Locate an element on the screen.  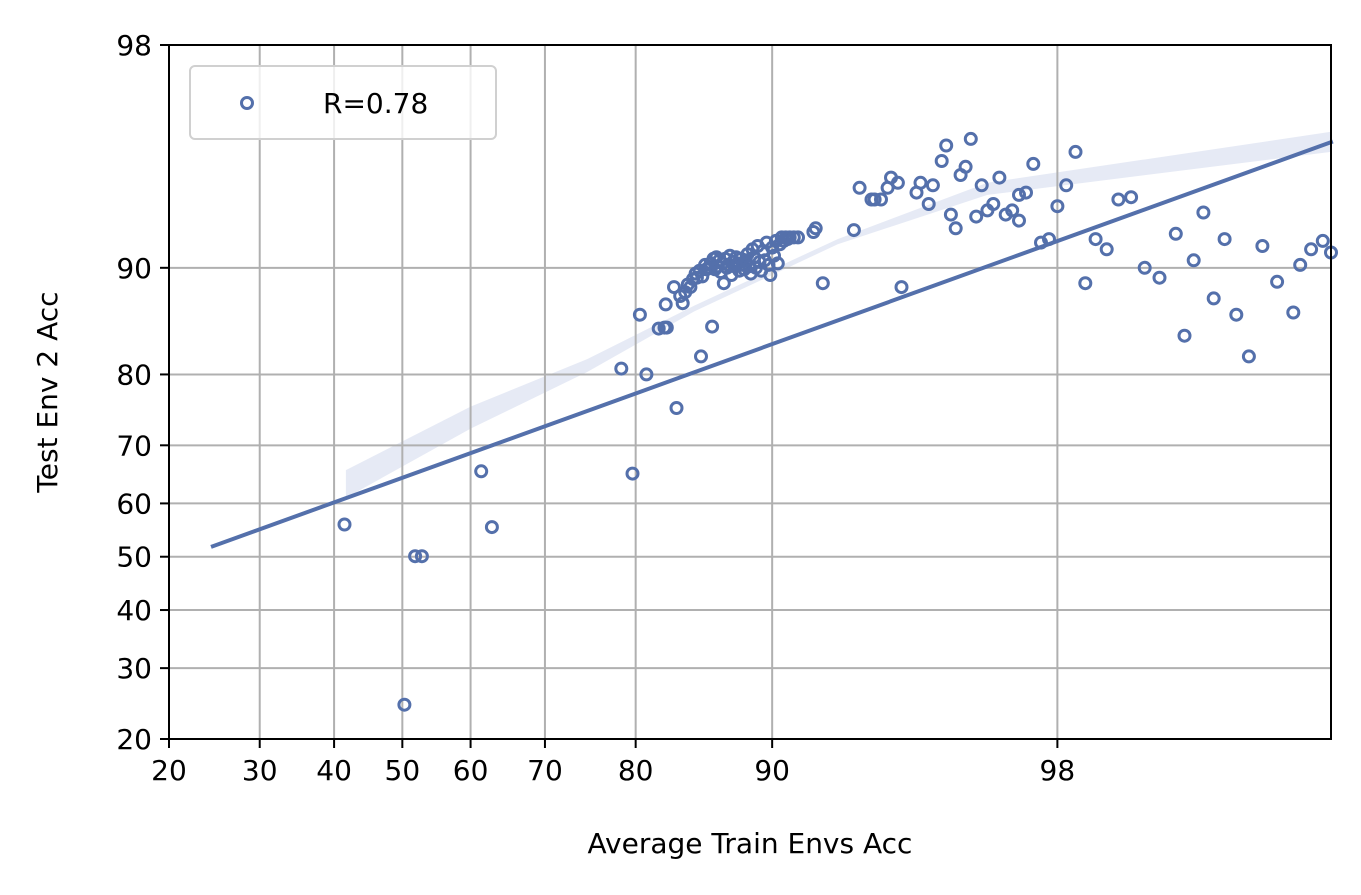
x-tick-label: 70 is located at coordinates (545, 770).